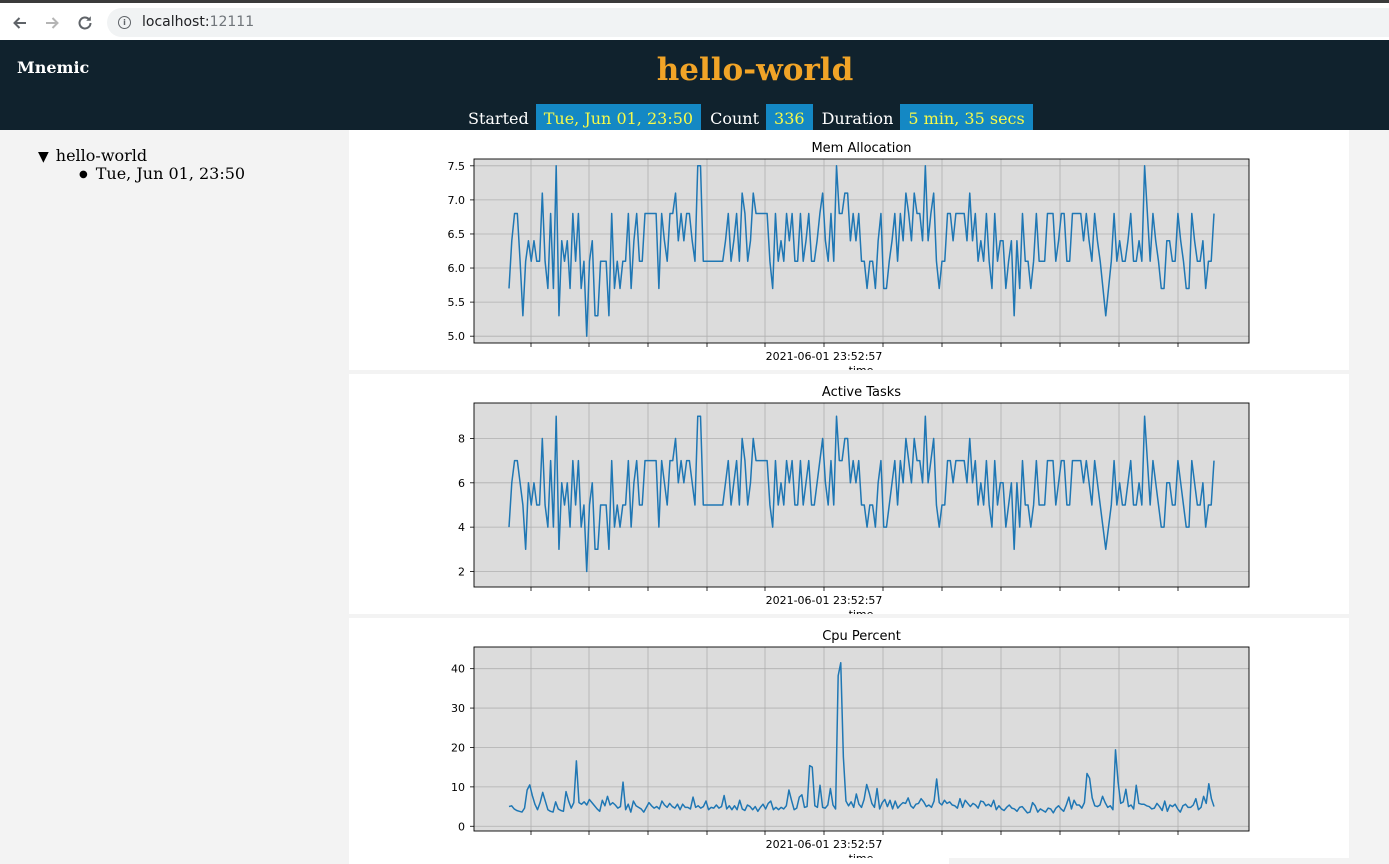 The image size is (1389, 864). Describe the element at coordinates (457, 166) in the screenshot. I see `mem-allocation-y-tick-label: 7.5` at that location.